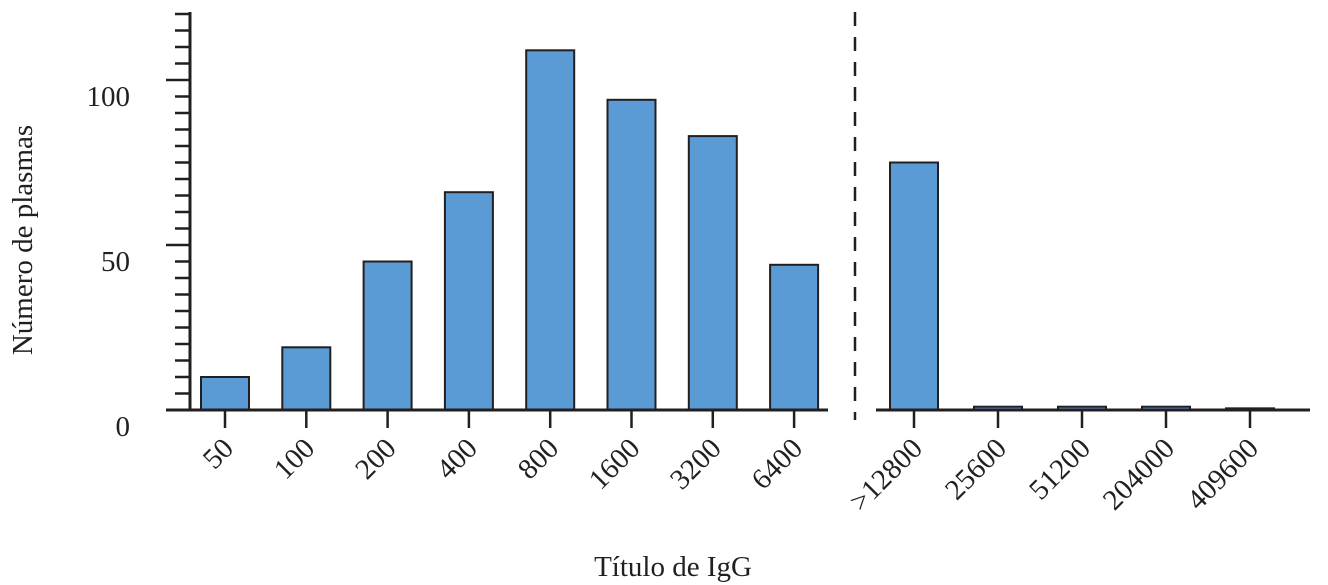 The image size is (1328, 585). Describe the element at coordinates (23, 240) in the screenshot. I see `y-axis-title: Número de plasmas` at that location.